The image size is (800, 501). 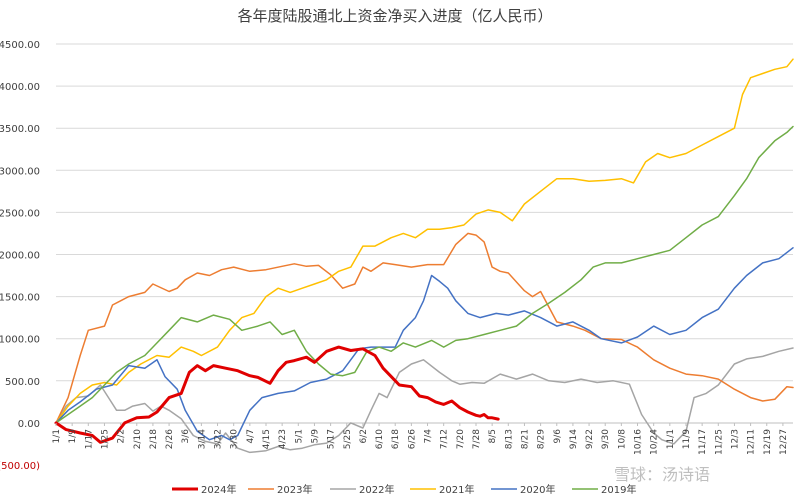 I want to click on x-tick-label: 11/25, so click(x=719, y=442).